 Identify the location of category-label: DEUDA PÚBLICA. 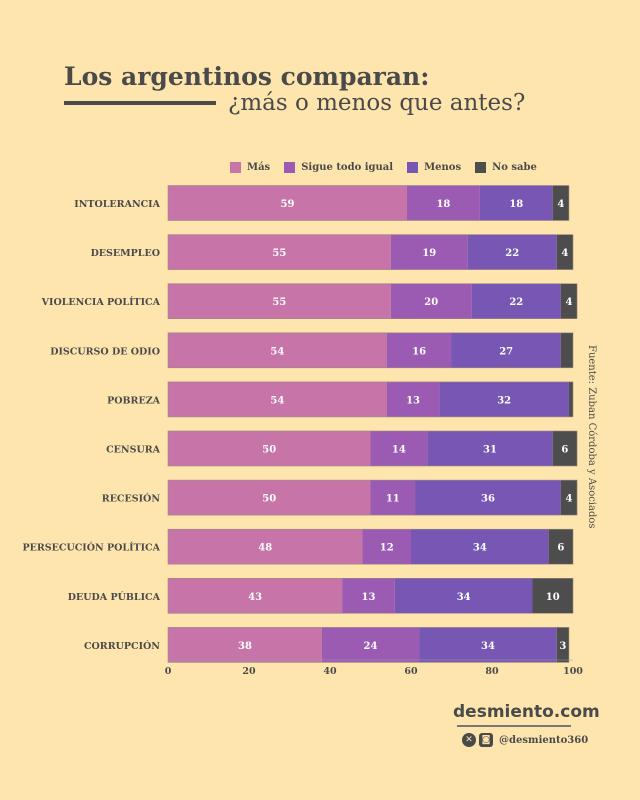
(114, 597).